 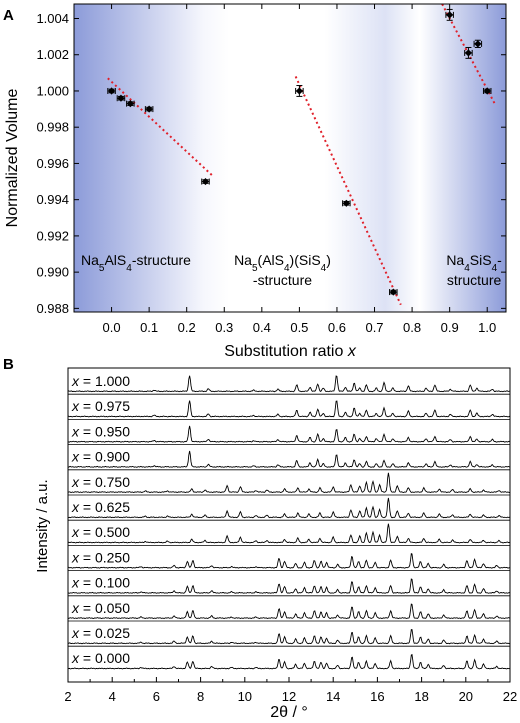 What do you see at coordinates (328, 260) in the screenshot?
I see `region-label-part: )` at bounding box center [328, 260].